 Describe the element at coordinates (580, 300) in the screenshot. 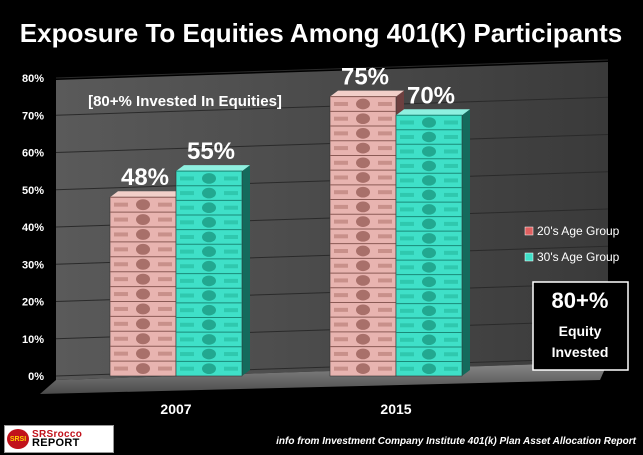

I see `callout-line1: 80+%` at that location.